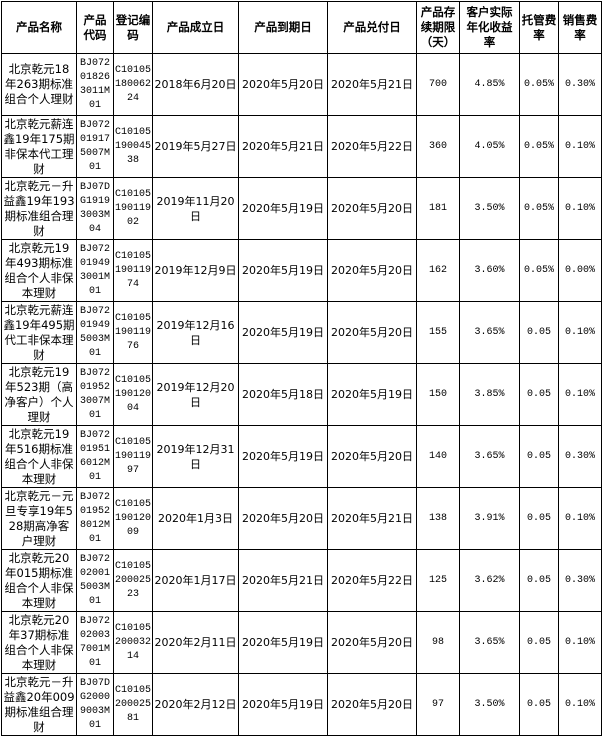 Image resolution: width=603 pixels, height=750 pixels. What do you see at coordinates (489, 518) in the screenshot?
I see `table-cell: 3.91%` at bounding box center [489, 518].